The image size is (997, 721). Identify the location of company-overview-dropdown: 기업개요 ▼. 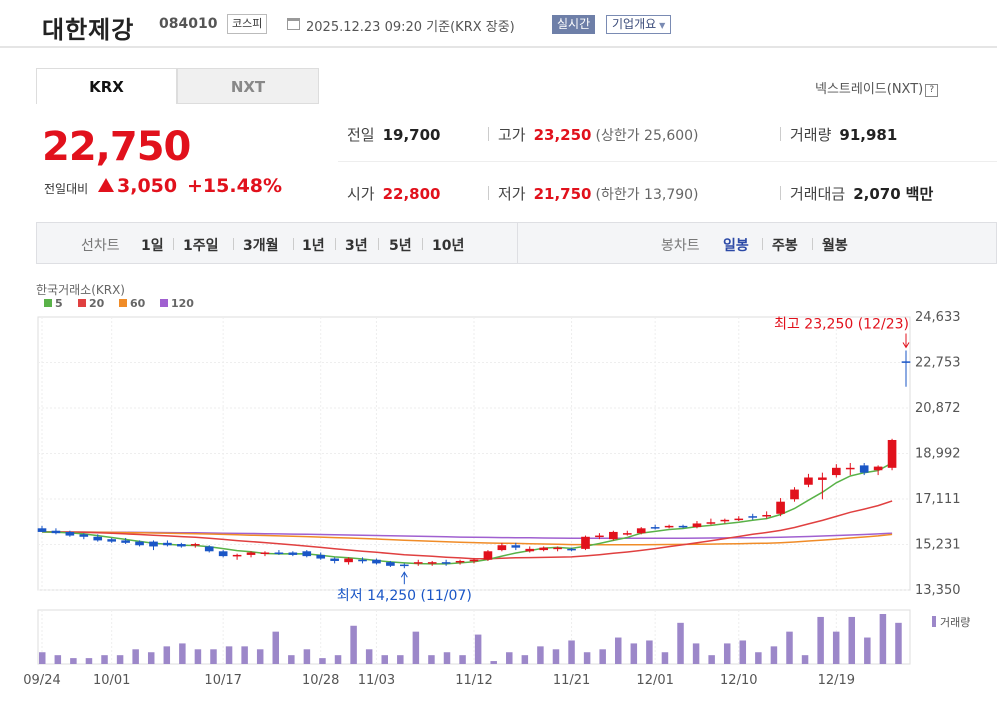
(639, 24).